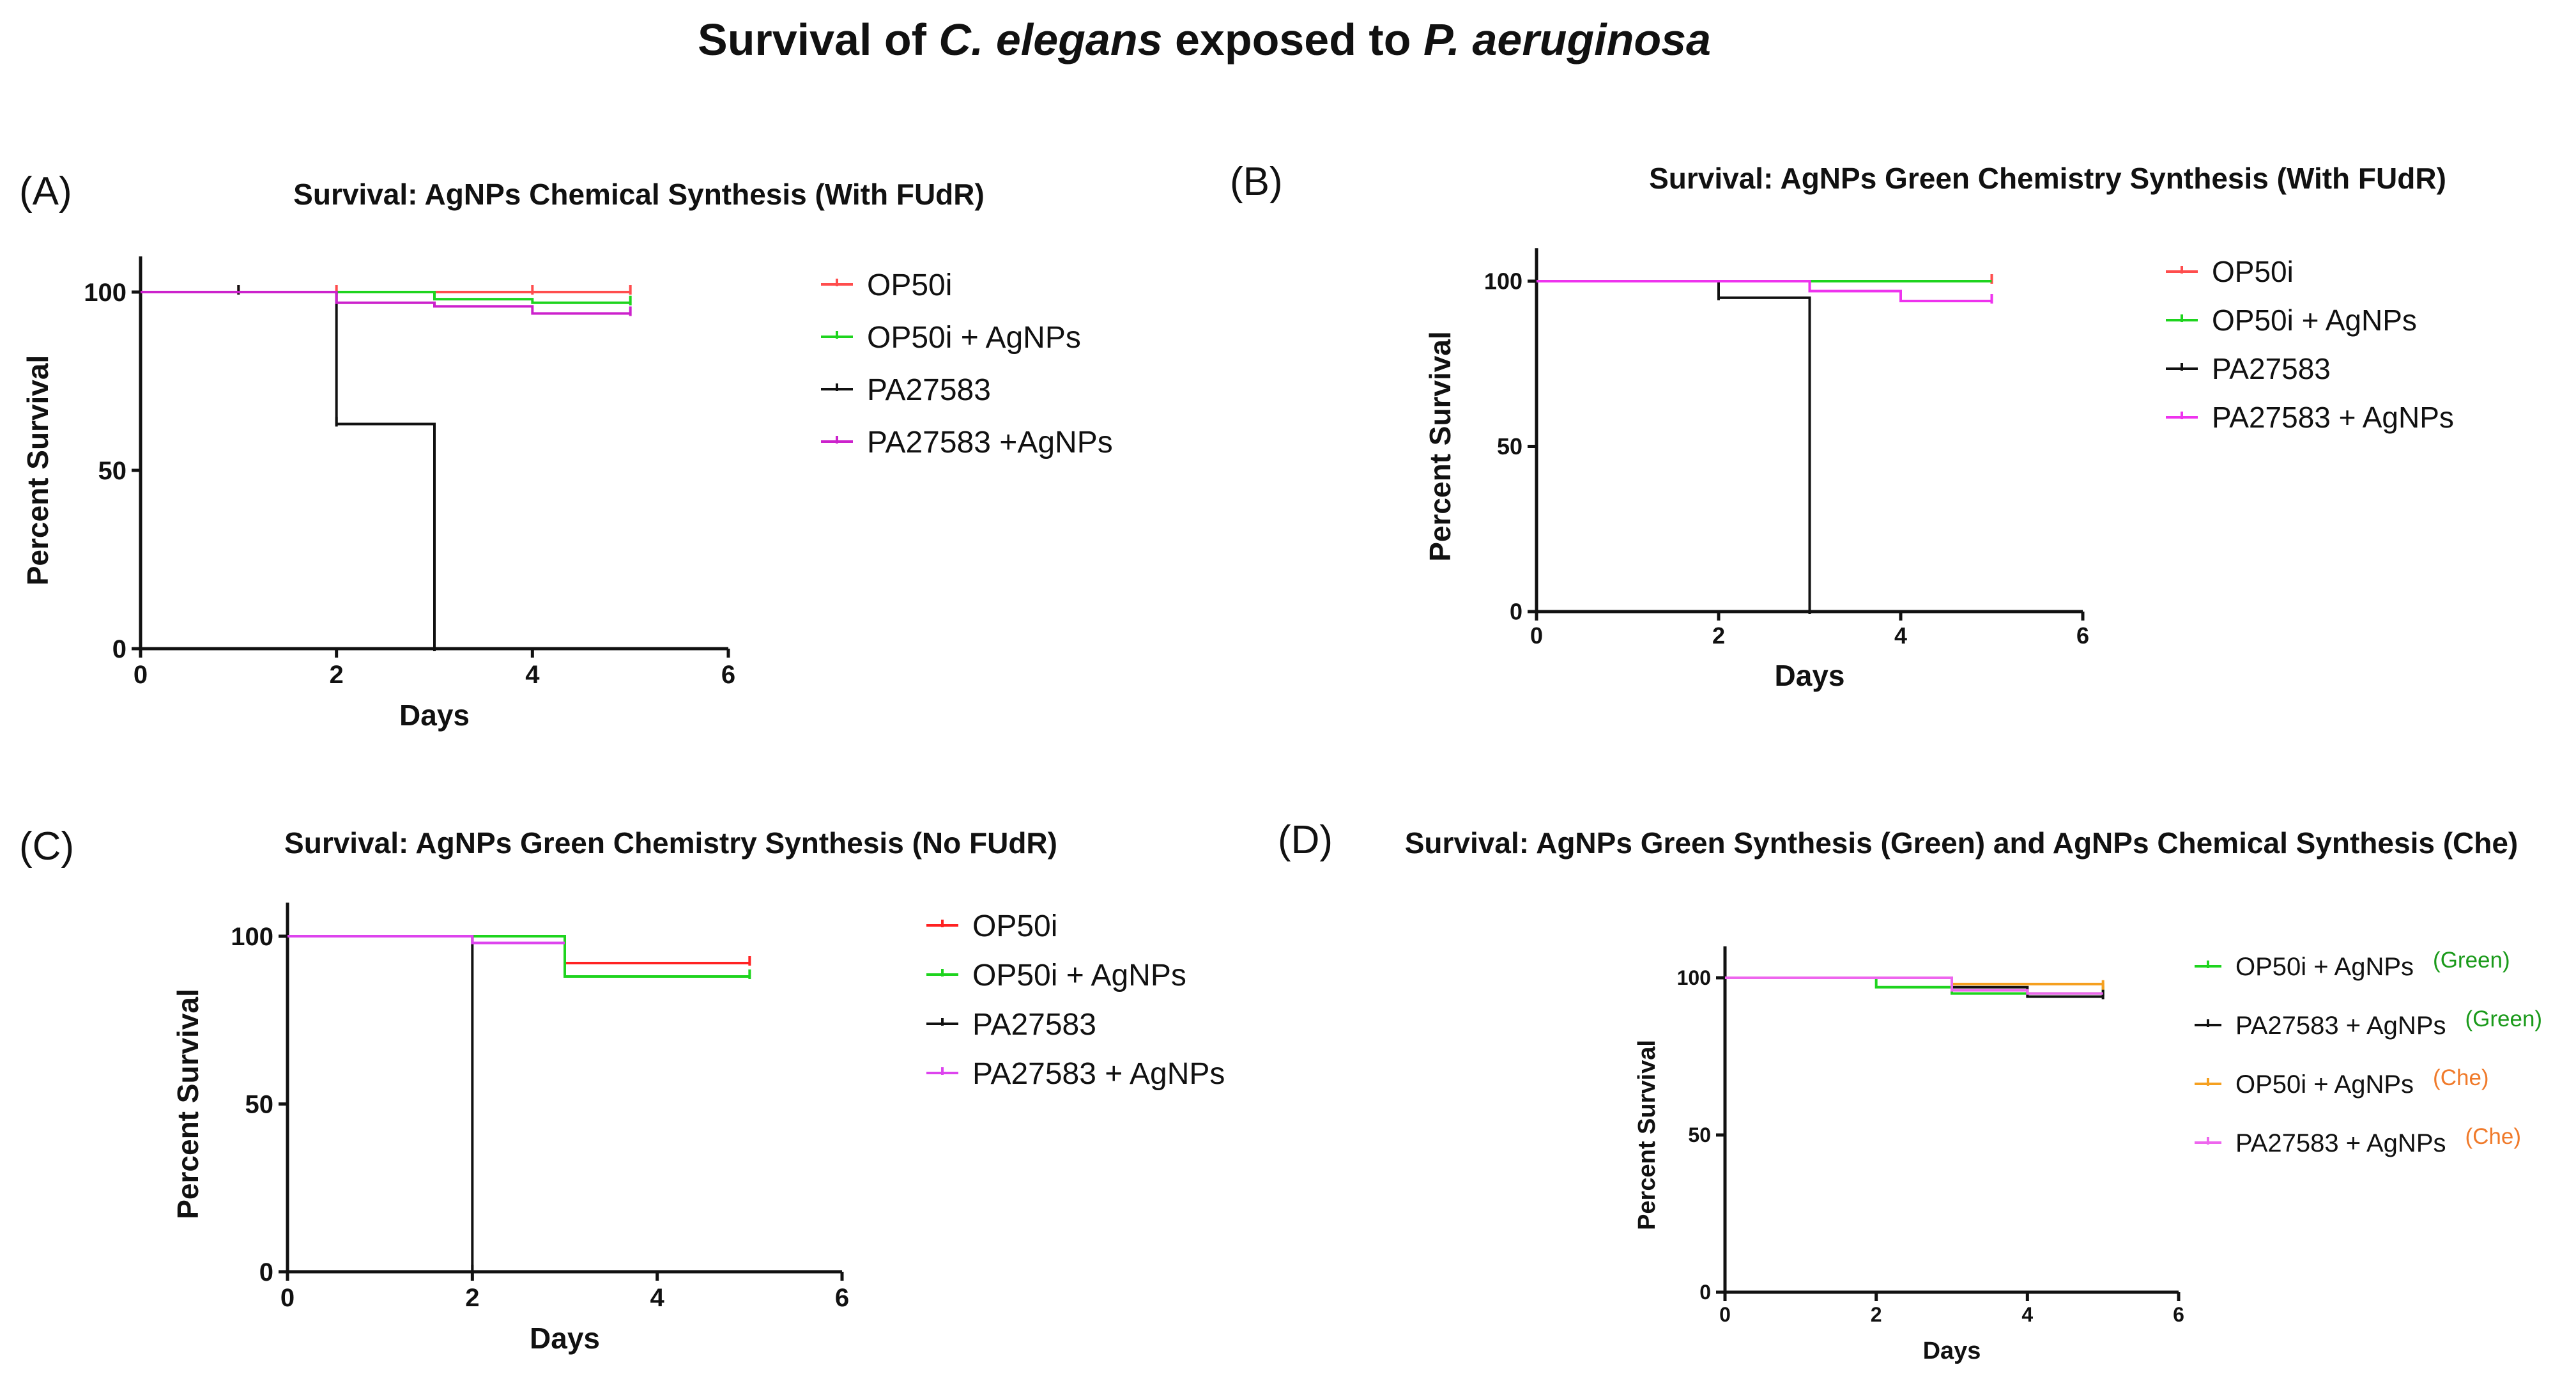  I want to click on figure-title-part: Survival of, so click(818, 40).